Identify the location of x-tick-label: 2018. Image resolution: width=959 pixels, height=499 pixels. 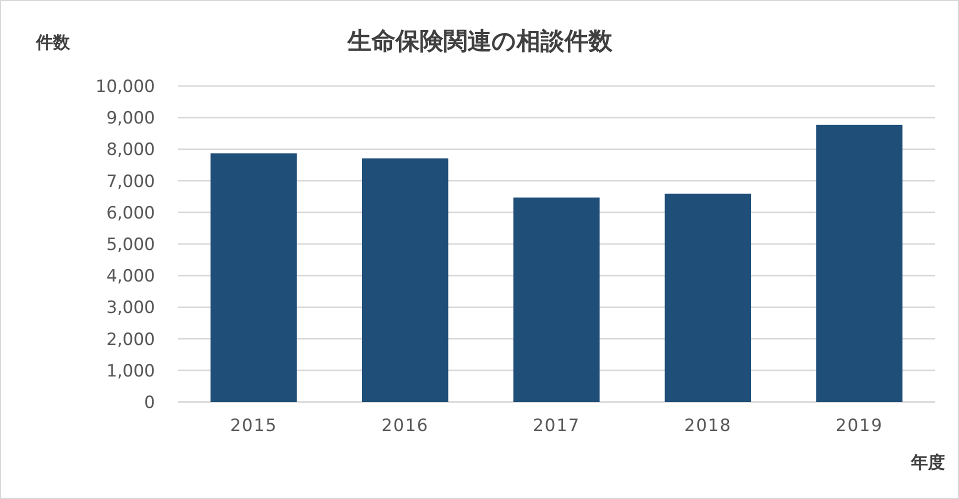
(708, 426).